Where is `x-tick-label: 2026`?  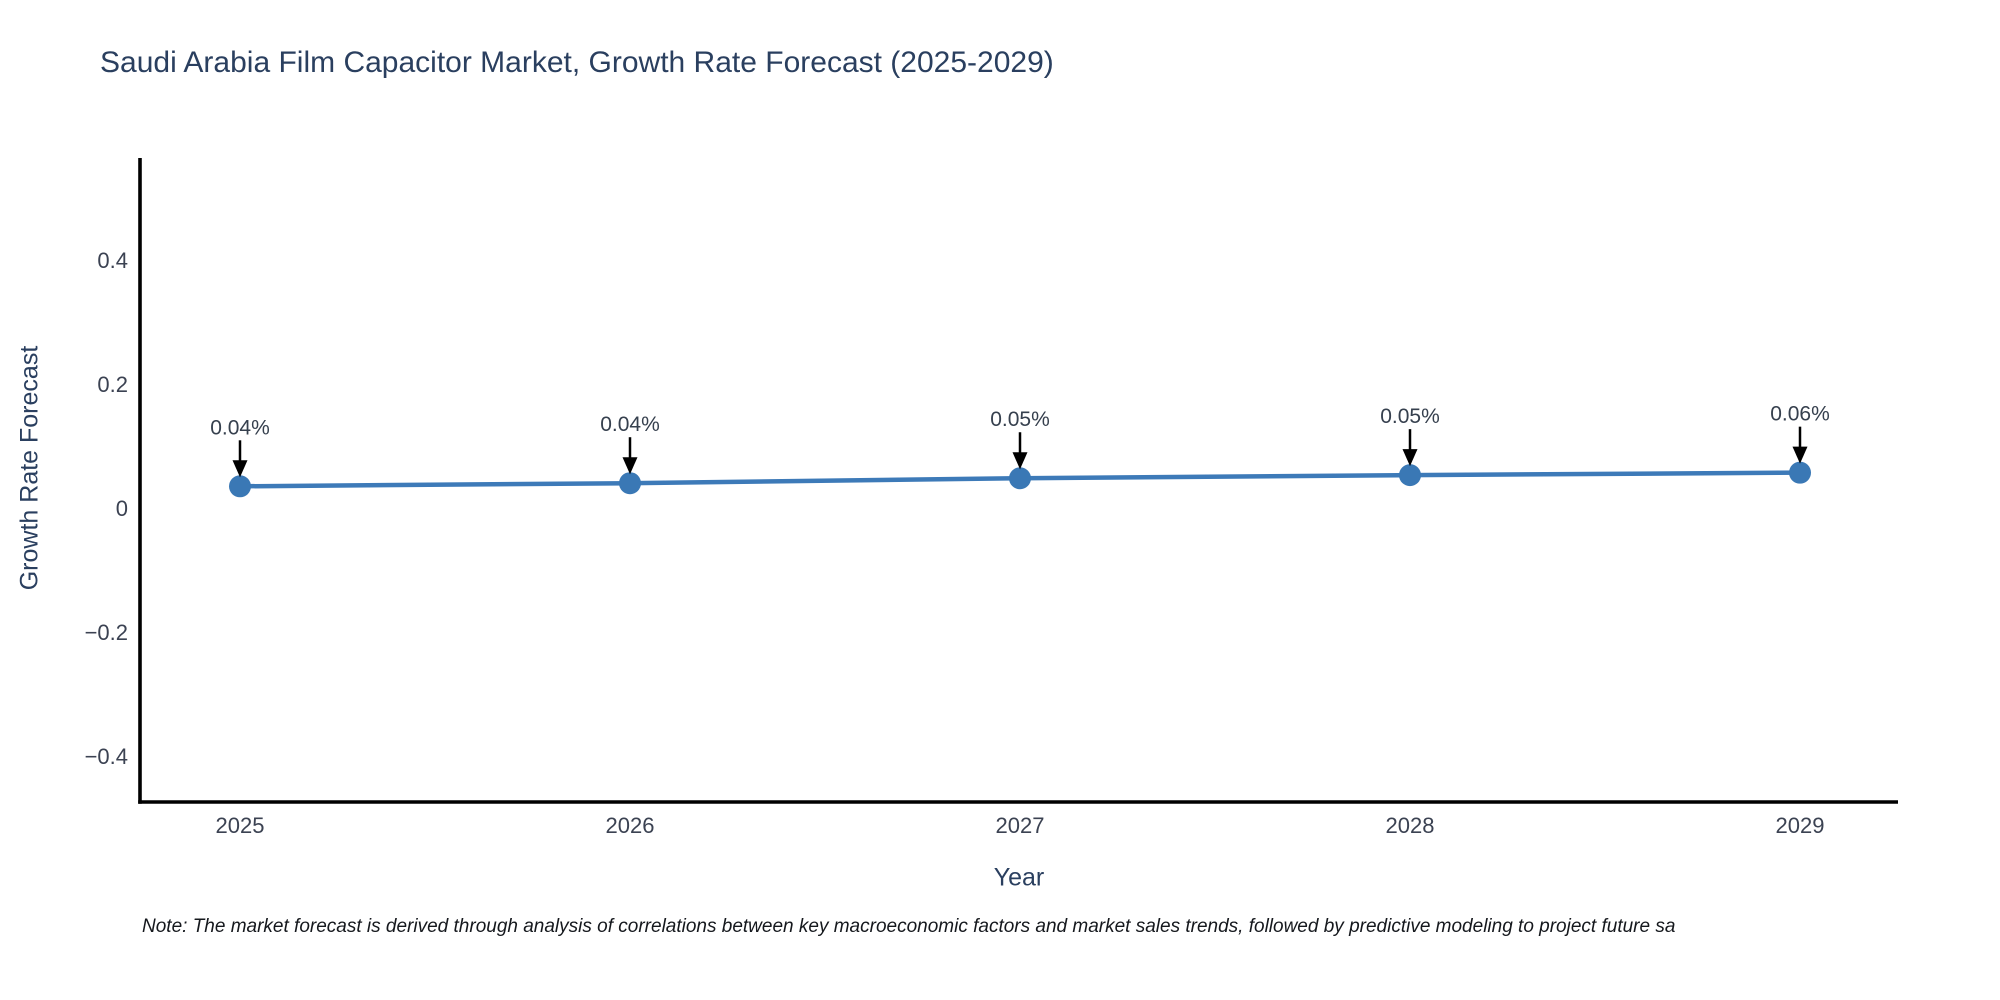
x-tick-label: 2026 is located at coordinates (630, 825).